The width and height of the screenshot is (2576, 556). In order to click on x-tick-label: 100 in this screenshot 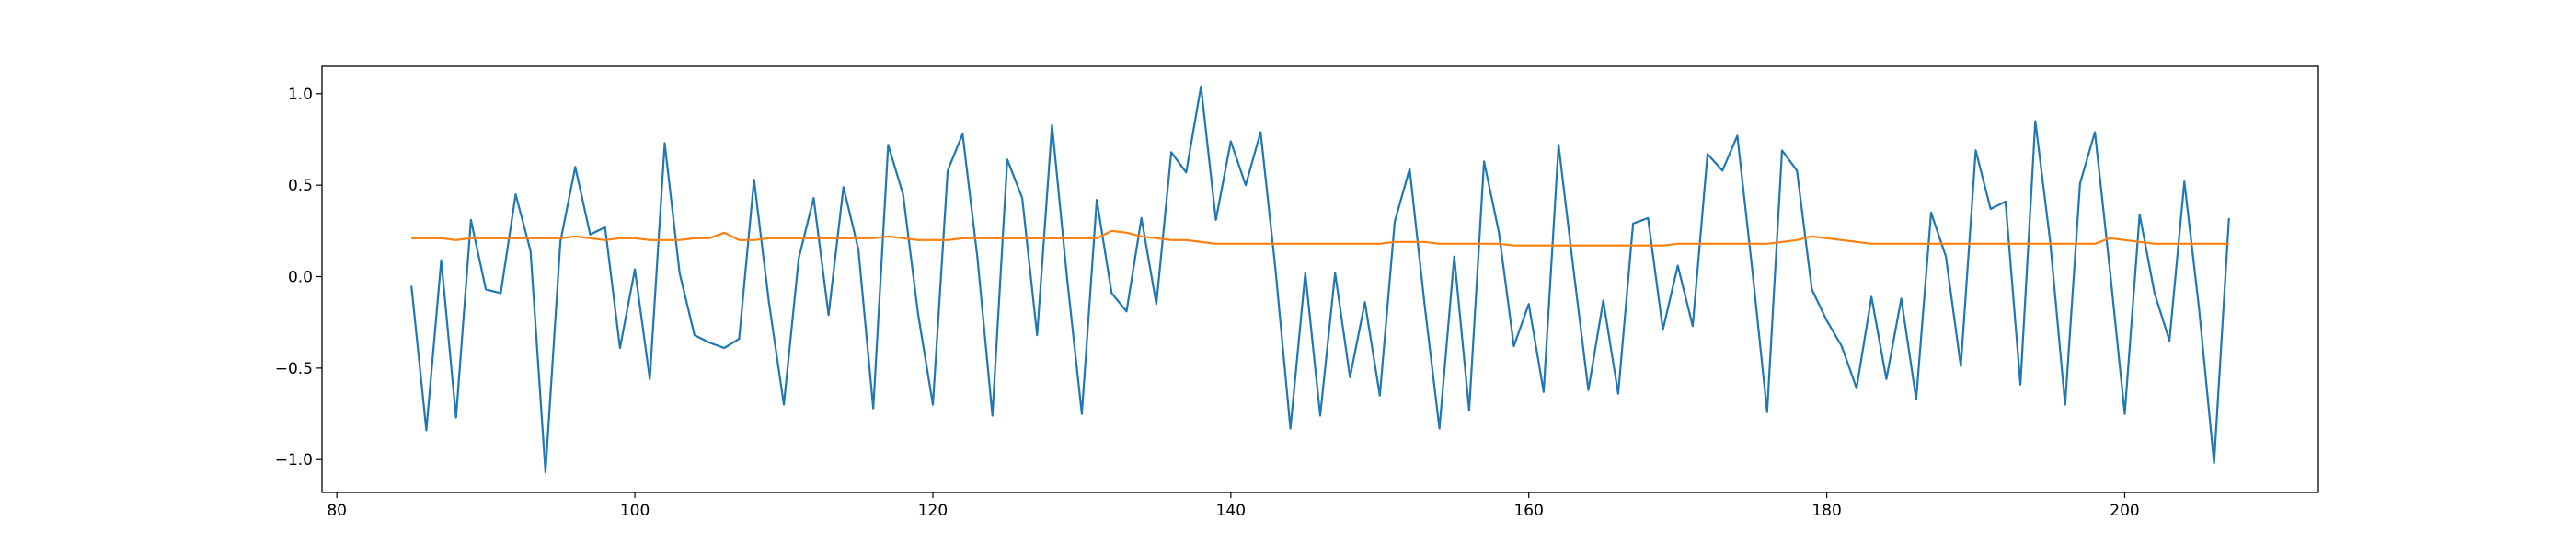, I will do `click(635, 511)`.